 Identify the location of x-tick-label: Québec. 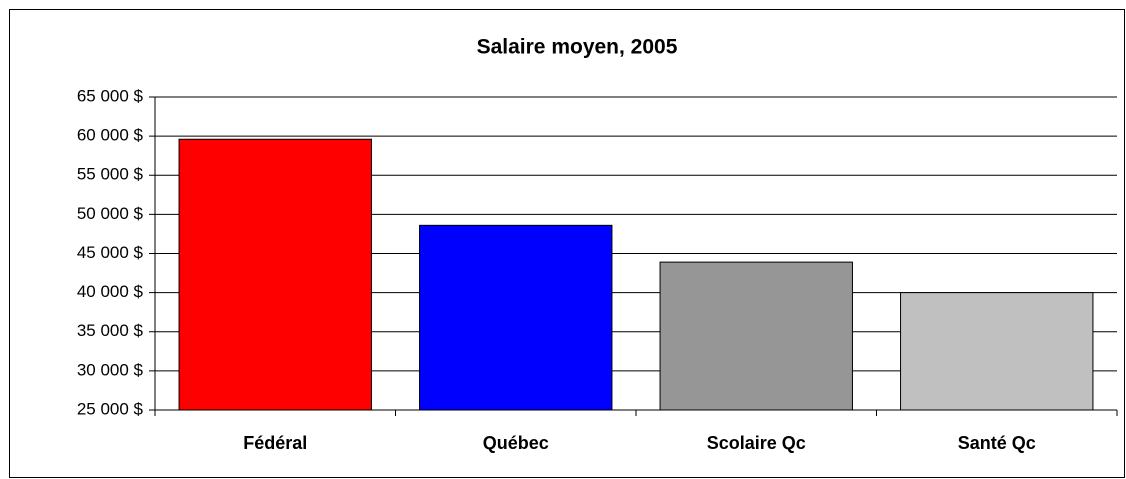
(516, 443).